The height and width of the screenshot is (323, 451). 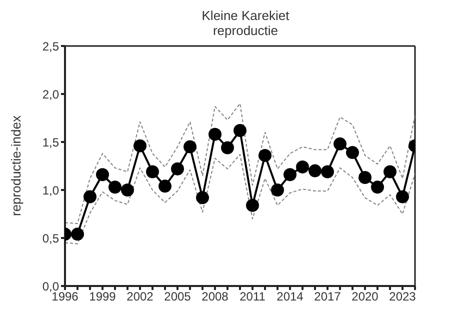 I want to click on x-tick-label: 2014, so click(x=290, y=297).